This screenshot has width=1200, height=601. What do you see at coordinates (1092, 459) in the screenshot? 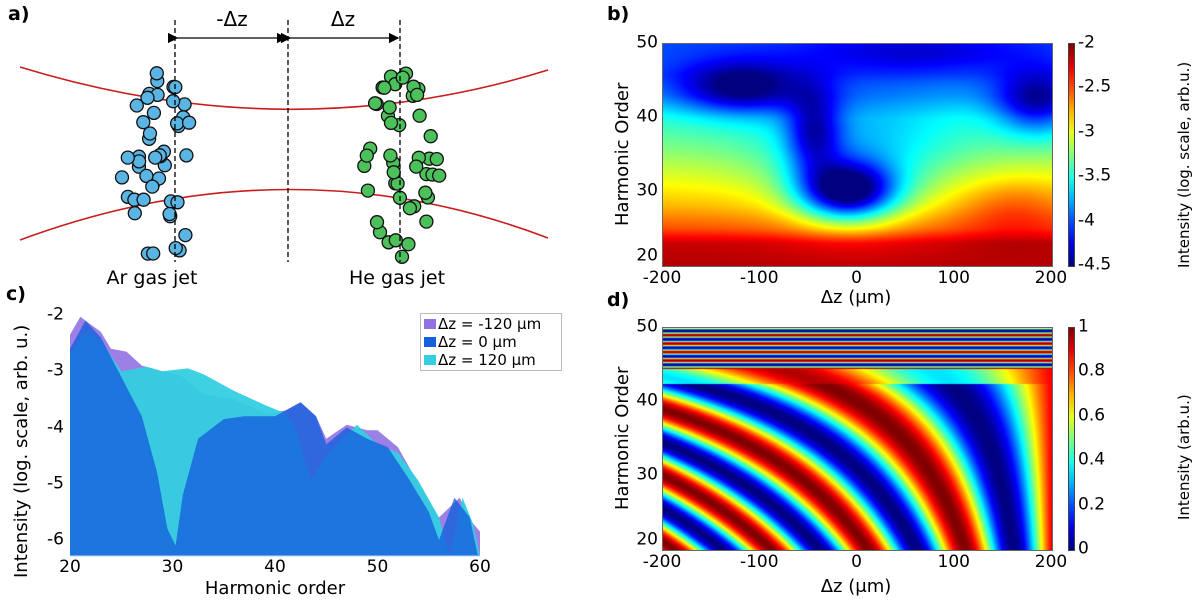
I see `colorbar-tick-label: 0.4` at bounding box center [1092, 459].